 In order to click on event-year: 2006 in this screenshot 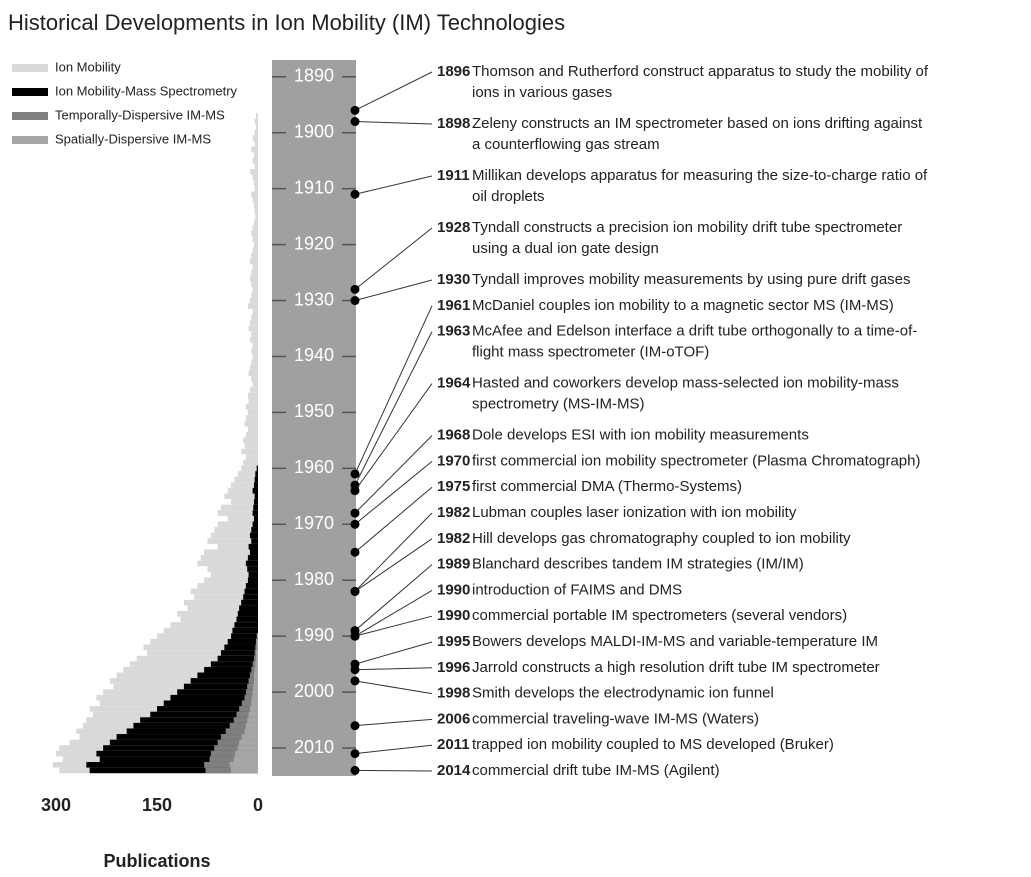, I will do `click(453, 718)`.